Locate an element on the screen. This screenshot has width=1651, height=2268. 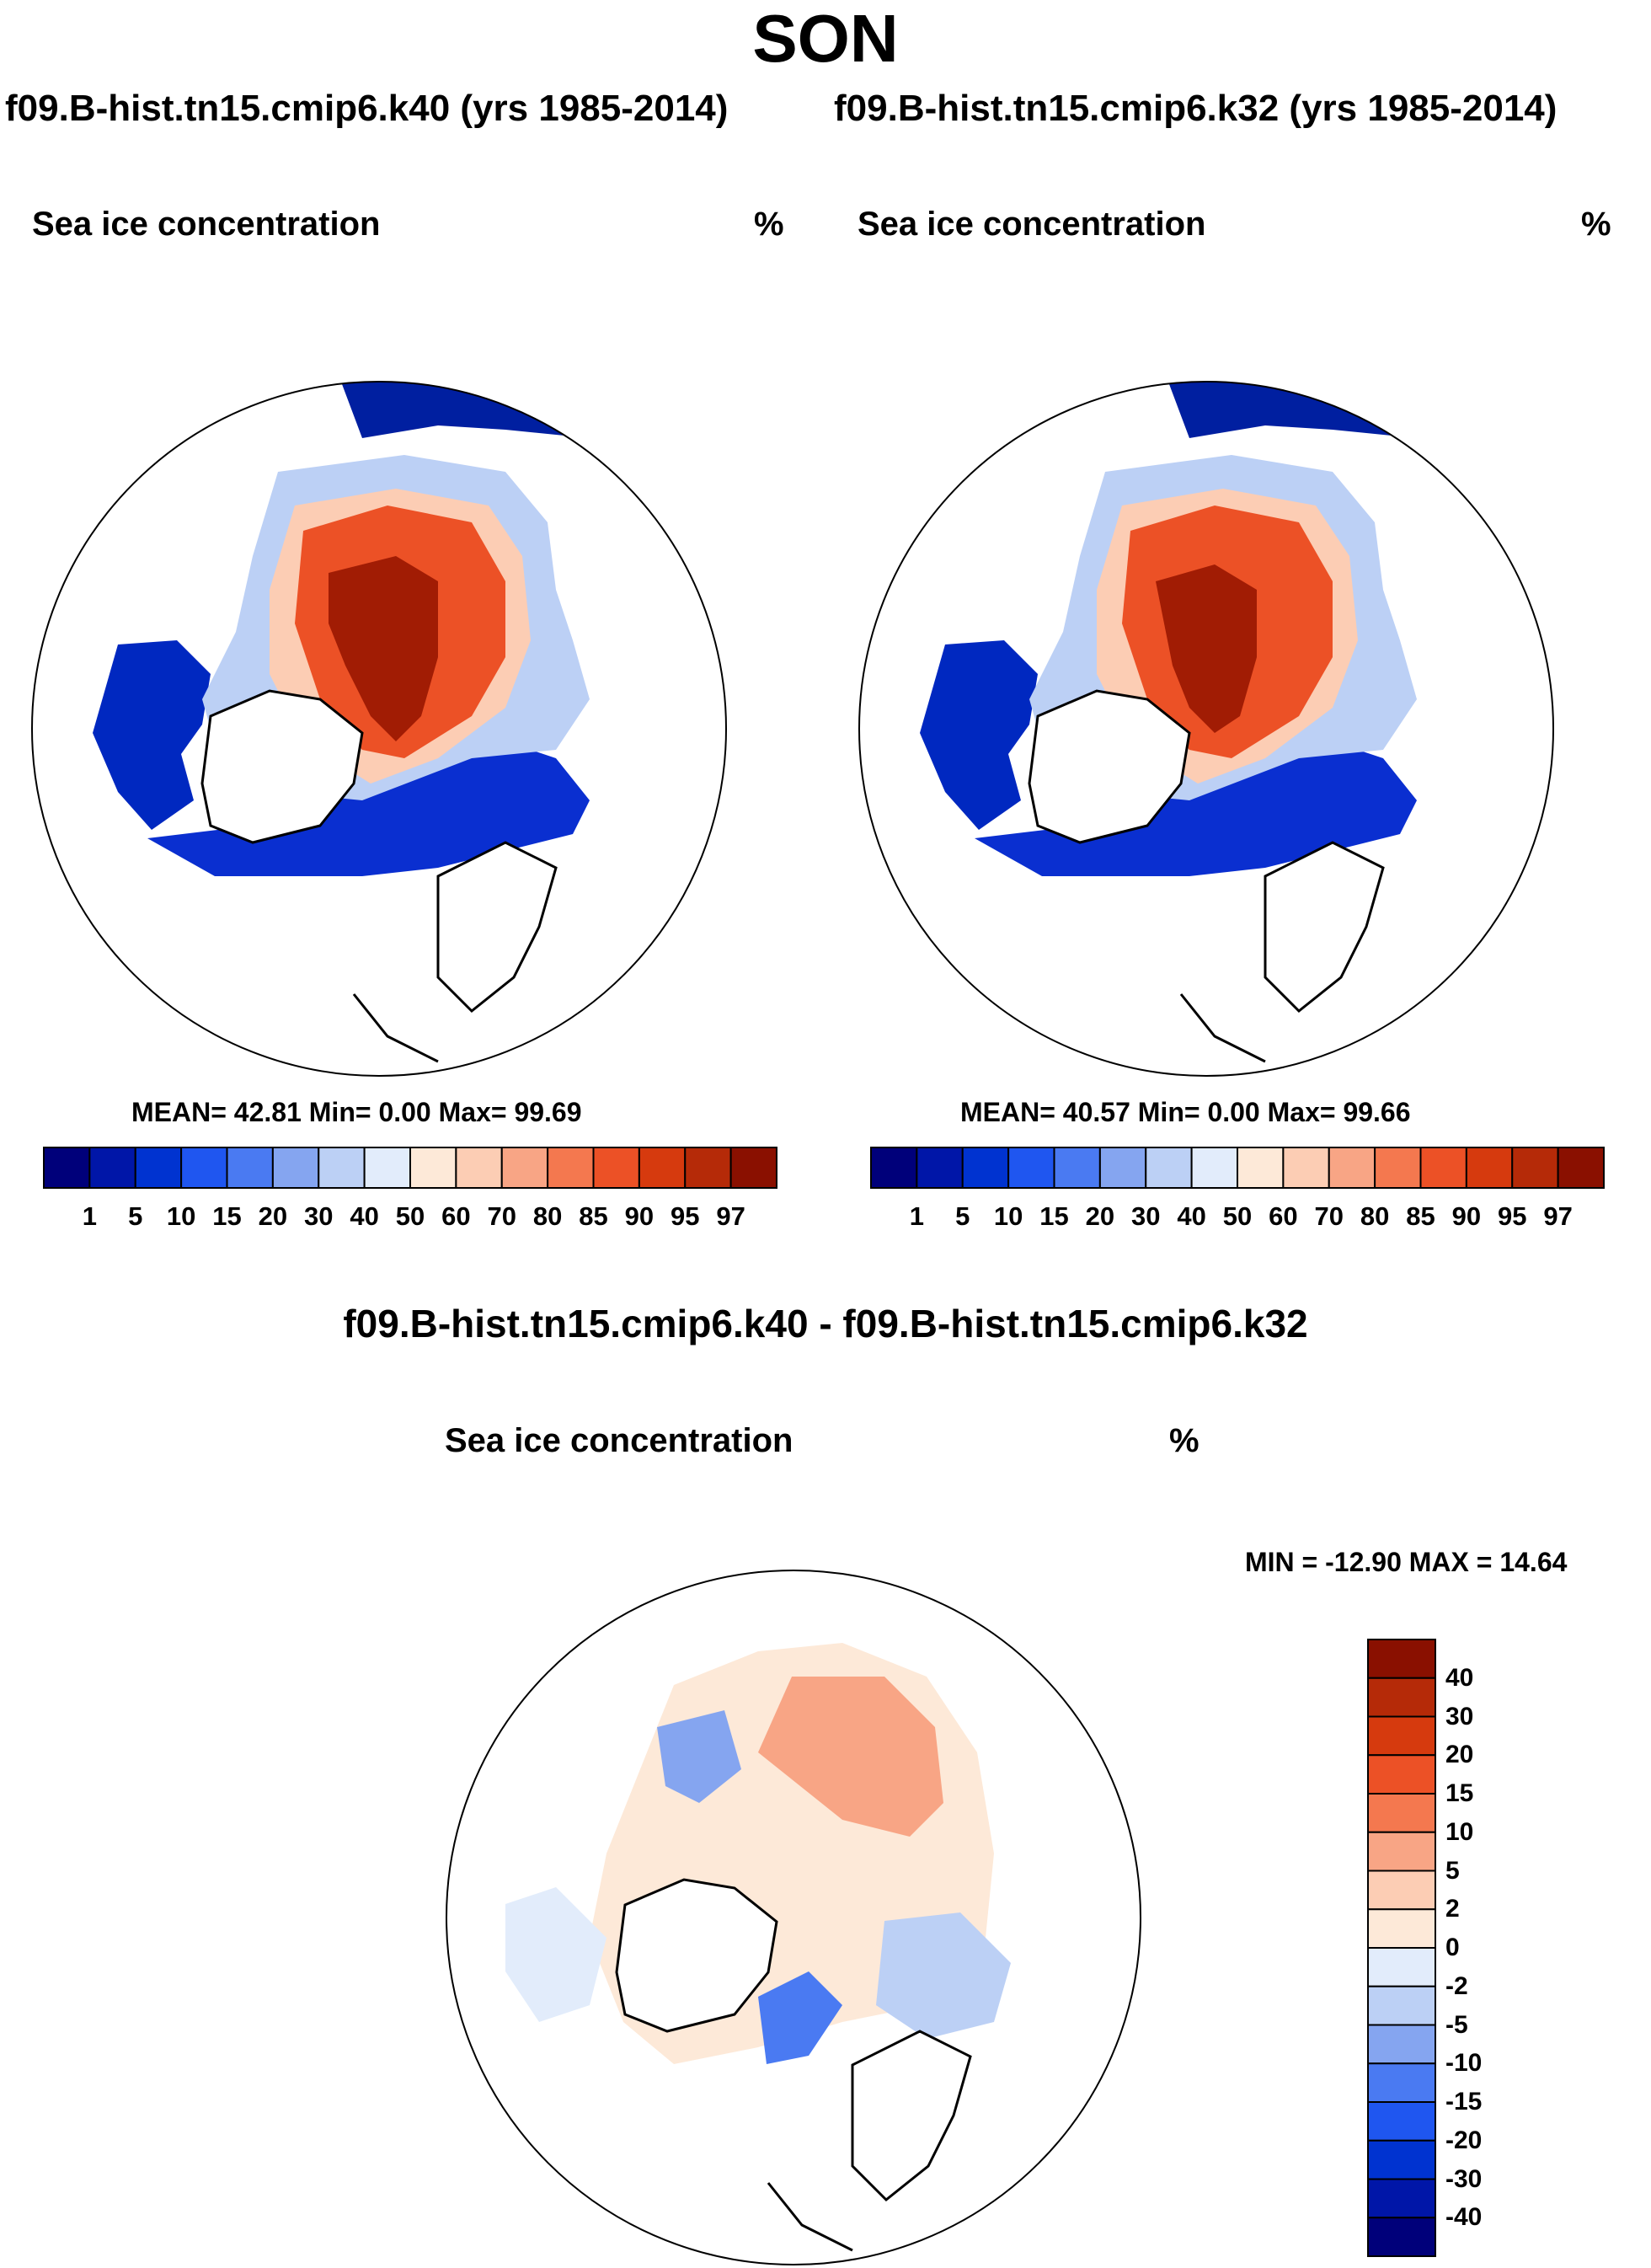
page-title: SON is located at coordinates (825, 38).